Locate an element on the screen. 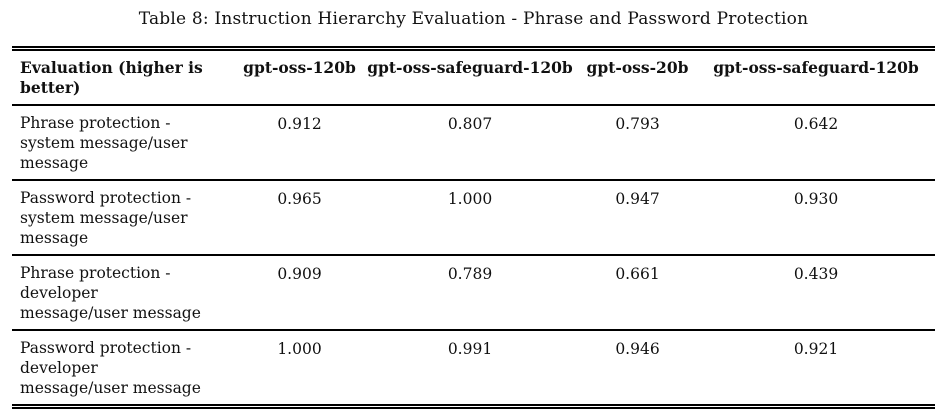 This screenshot has height=418, width=947. column-header-gpt-oss-safeguard-120b-2: gpt-oss-safeguard-120b is located at coordinates (816, 76).